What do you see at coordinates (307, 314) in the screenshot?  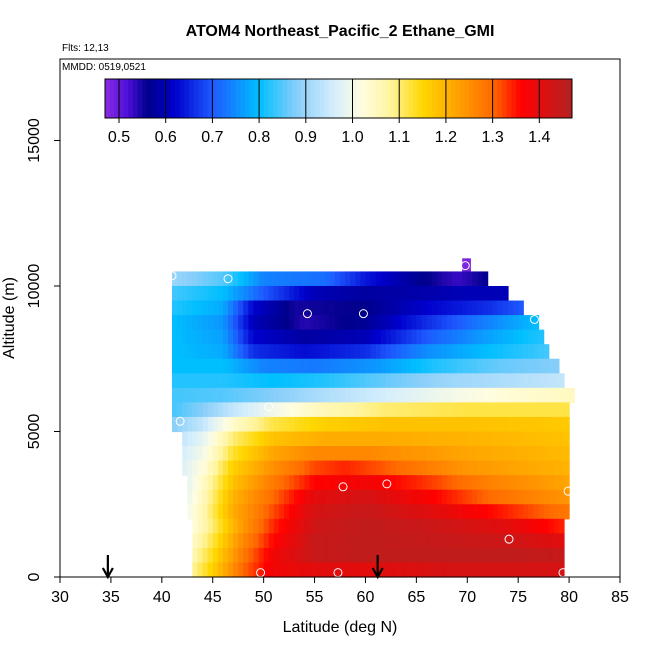 I see `sample-point` at bounding box center [307, 314].